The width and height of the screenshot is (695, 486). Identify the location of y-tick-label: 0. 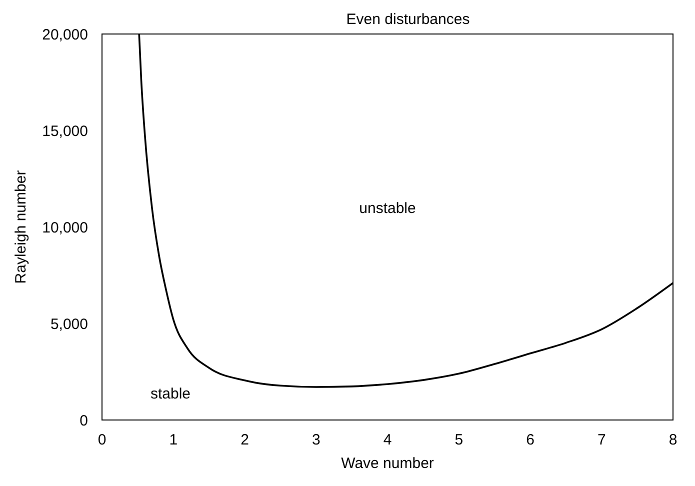
(84, 421).